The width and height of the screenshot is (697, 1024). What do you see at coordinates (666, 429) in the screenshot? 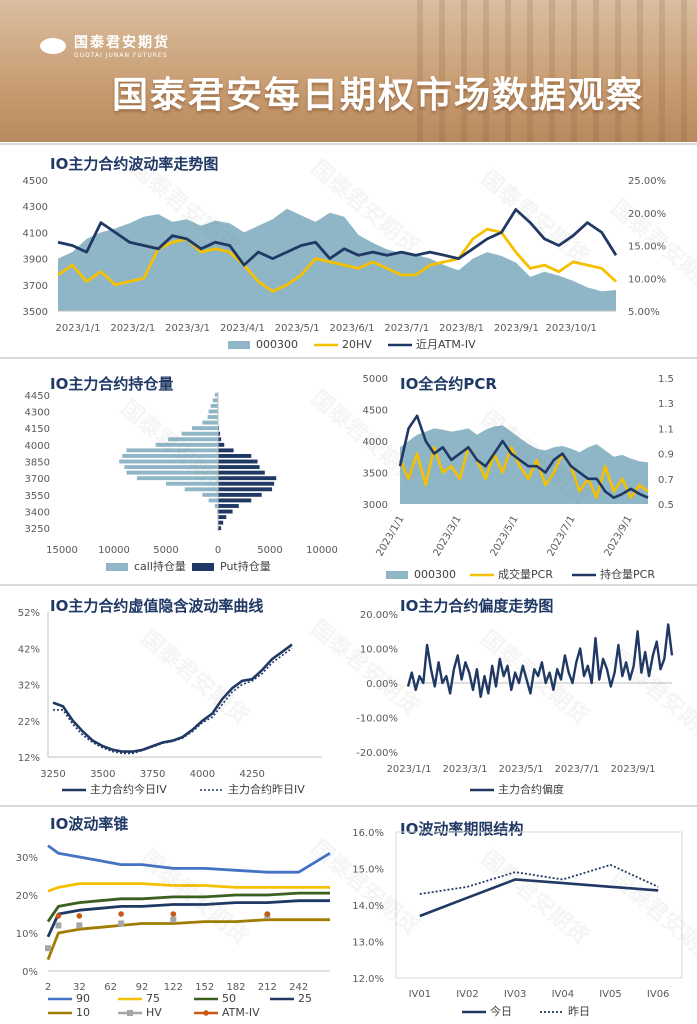
I see `y-right-tick-label: 1.1` at bounding box center [666, 429].